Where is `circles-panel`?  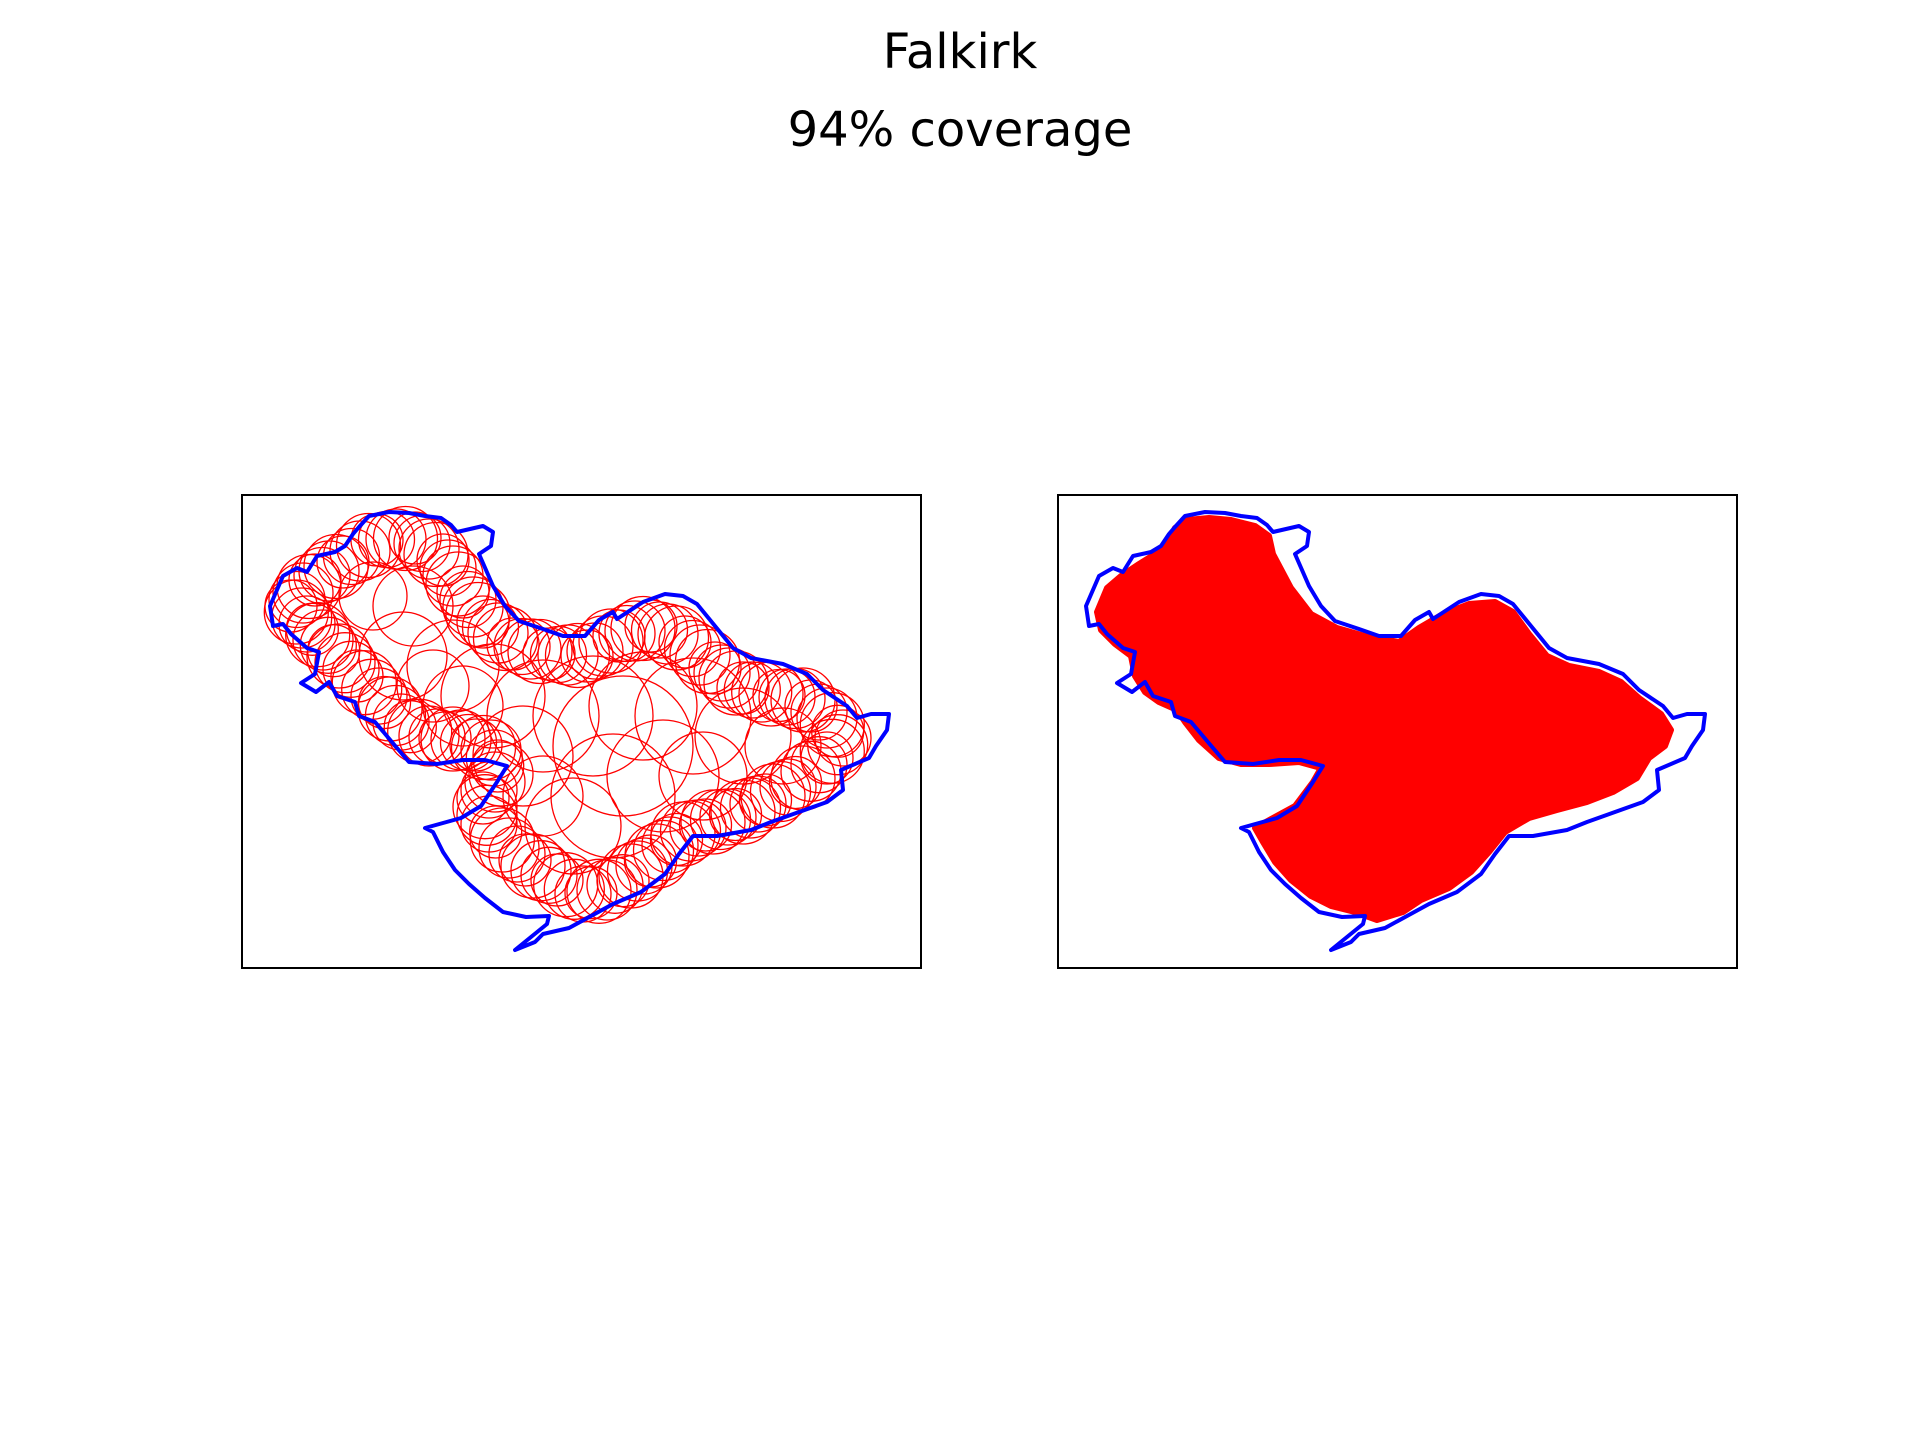
circles-panel is located at coordinates (581, 731).